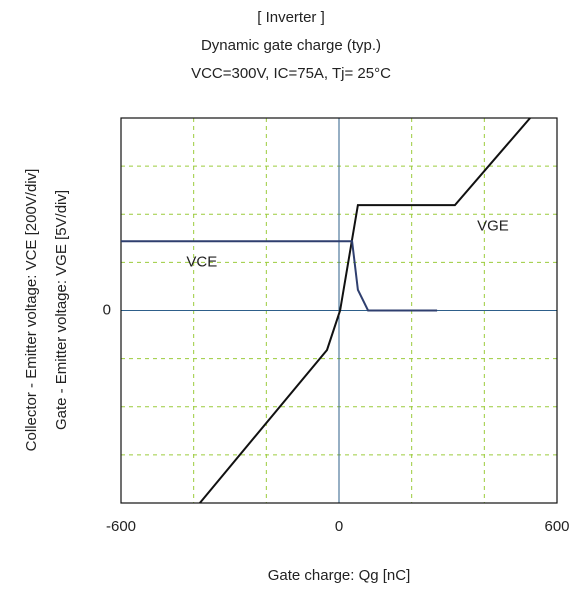 Image resolution: width=584 pixels, height=589 pixels. Describe the element at coordinates (61, 310) in the screenshot. I see `y-axis-label: Gate - Emitter voltage: VGE [5V/div]` at that location.